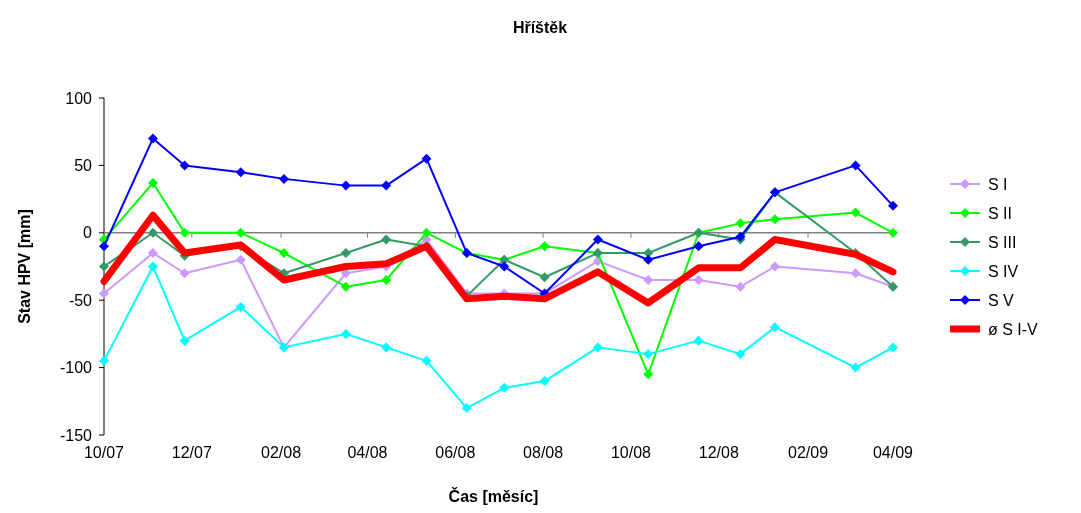  Describe the element at coordinates (1013, 329) in the screenshot. I see `legend-label: ø S I-V` at that location.